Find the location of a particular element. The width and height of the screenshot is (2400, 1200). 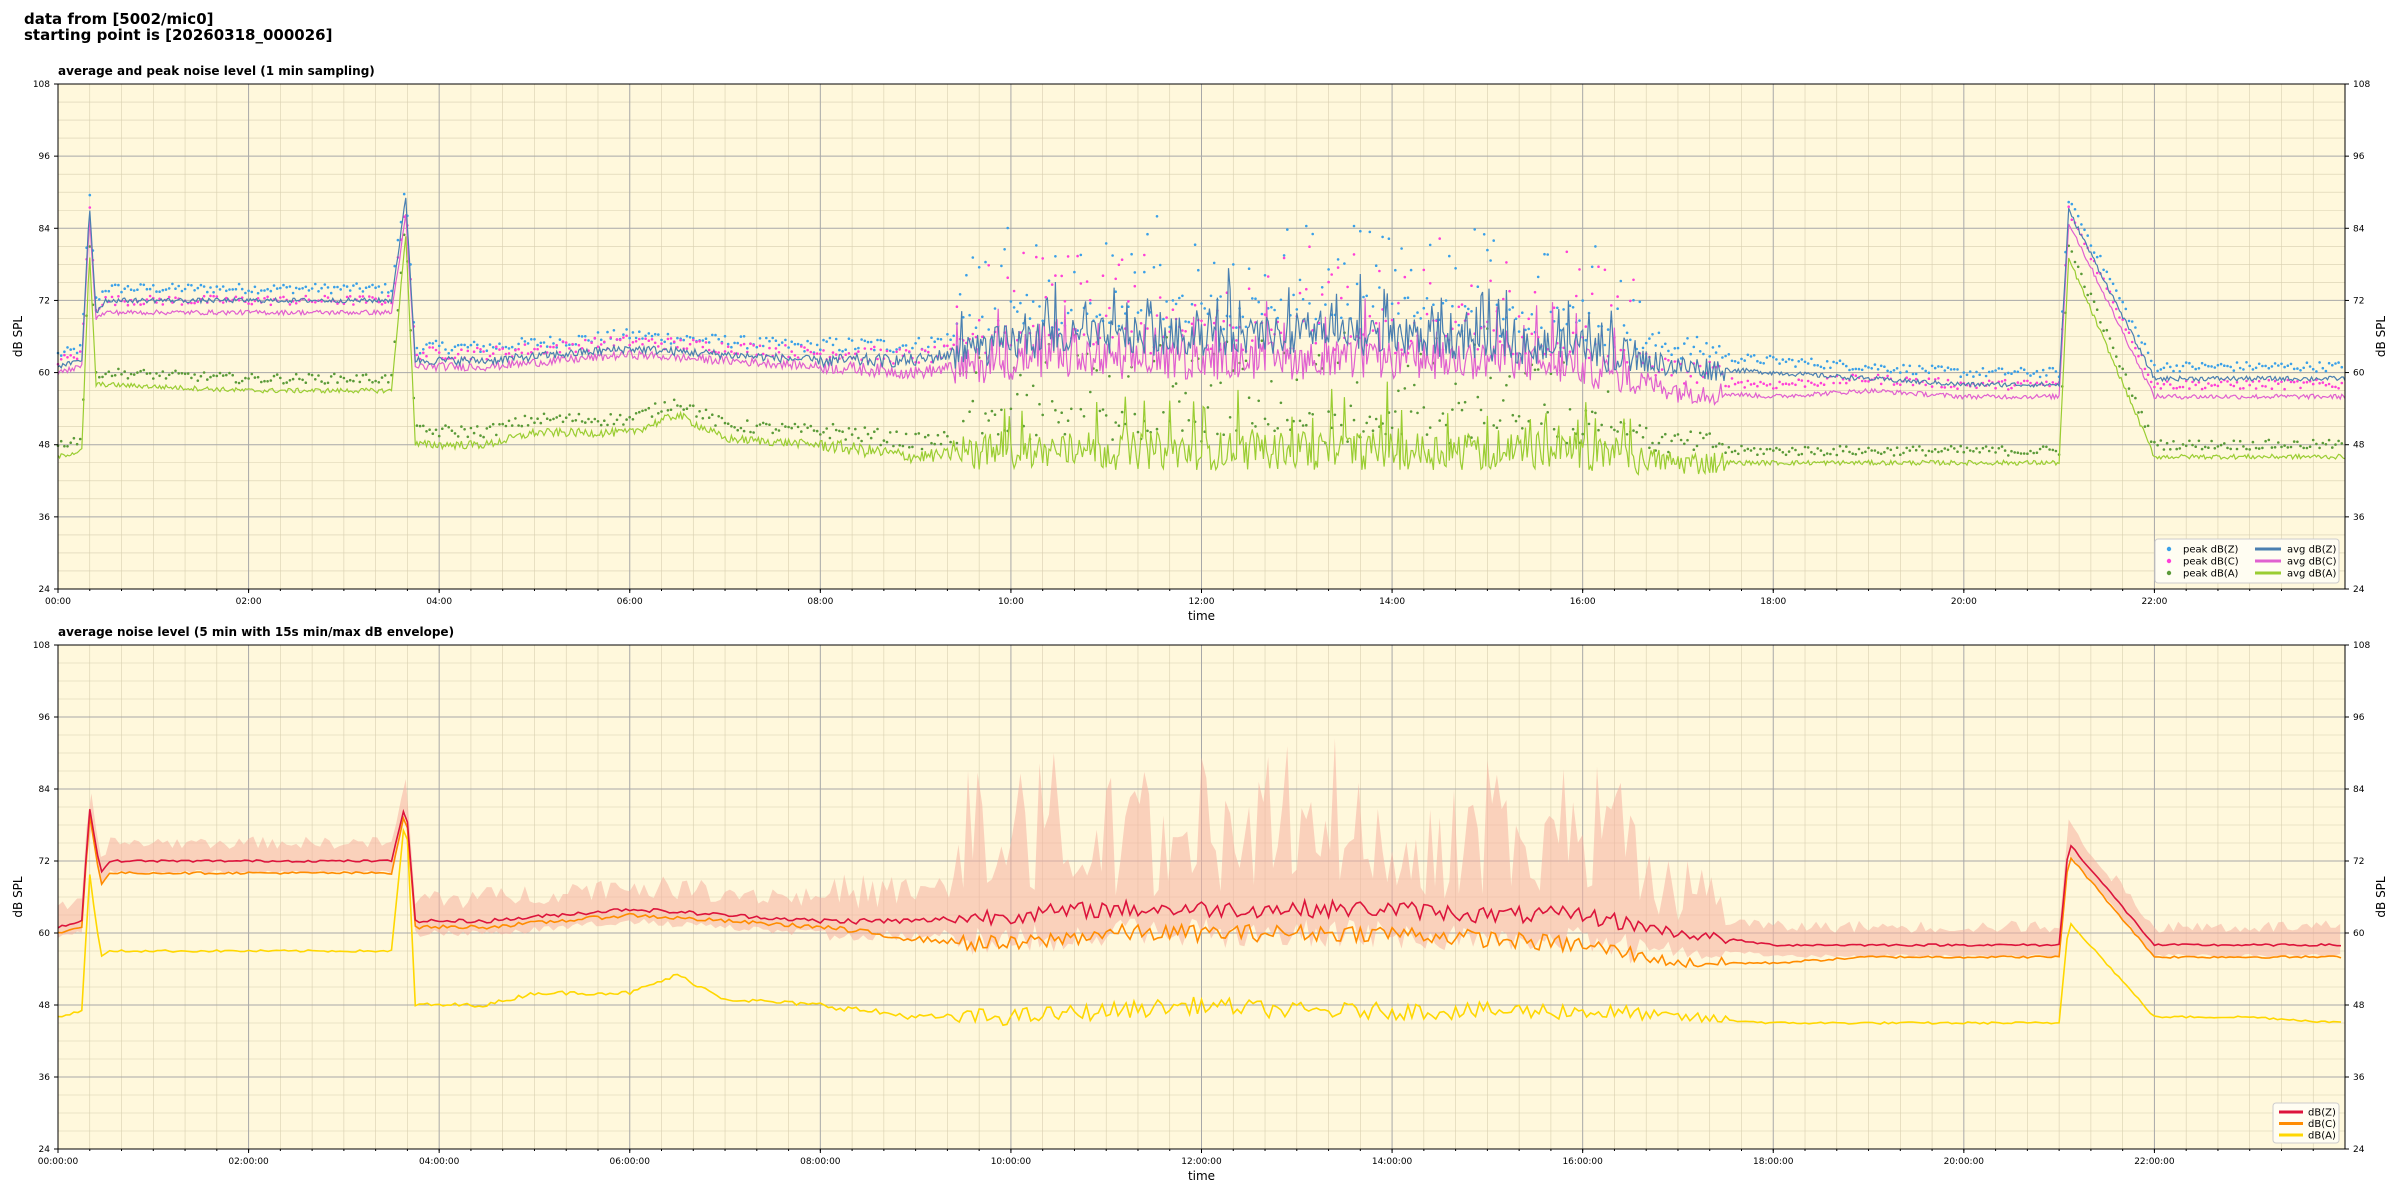

y-tick-label-left: 24 is located at coordinates (45, 1150).